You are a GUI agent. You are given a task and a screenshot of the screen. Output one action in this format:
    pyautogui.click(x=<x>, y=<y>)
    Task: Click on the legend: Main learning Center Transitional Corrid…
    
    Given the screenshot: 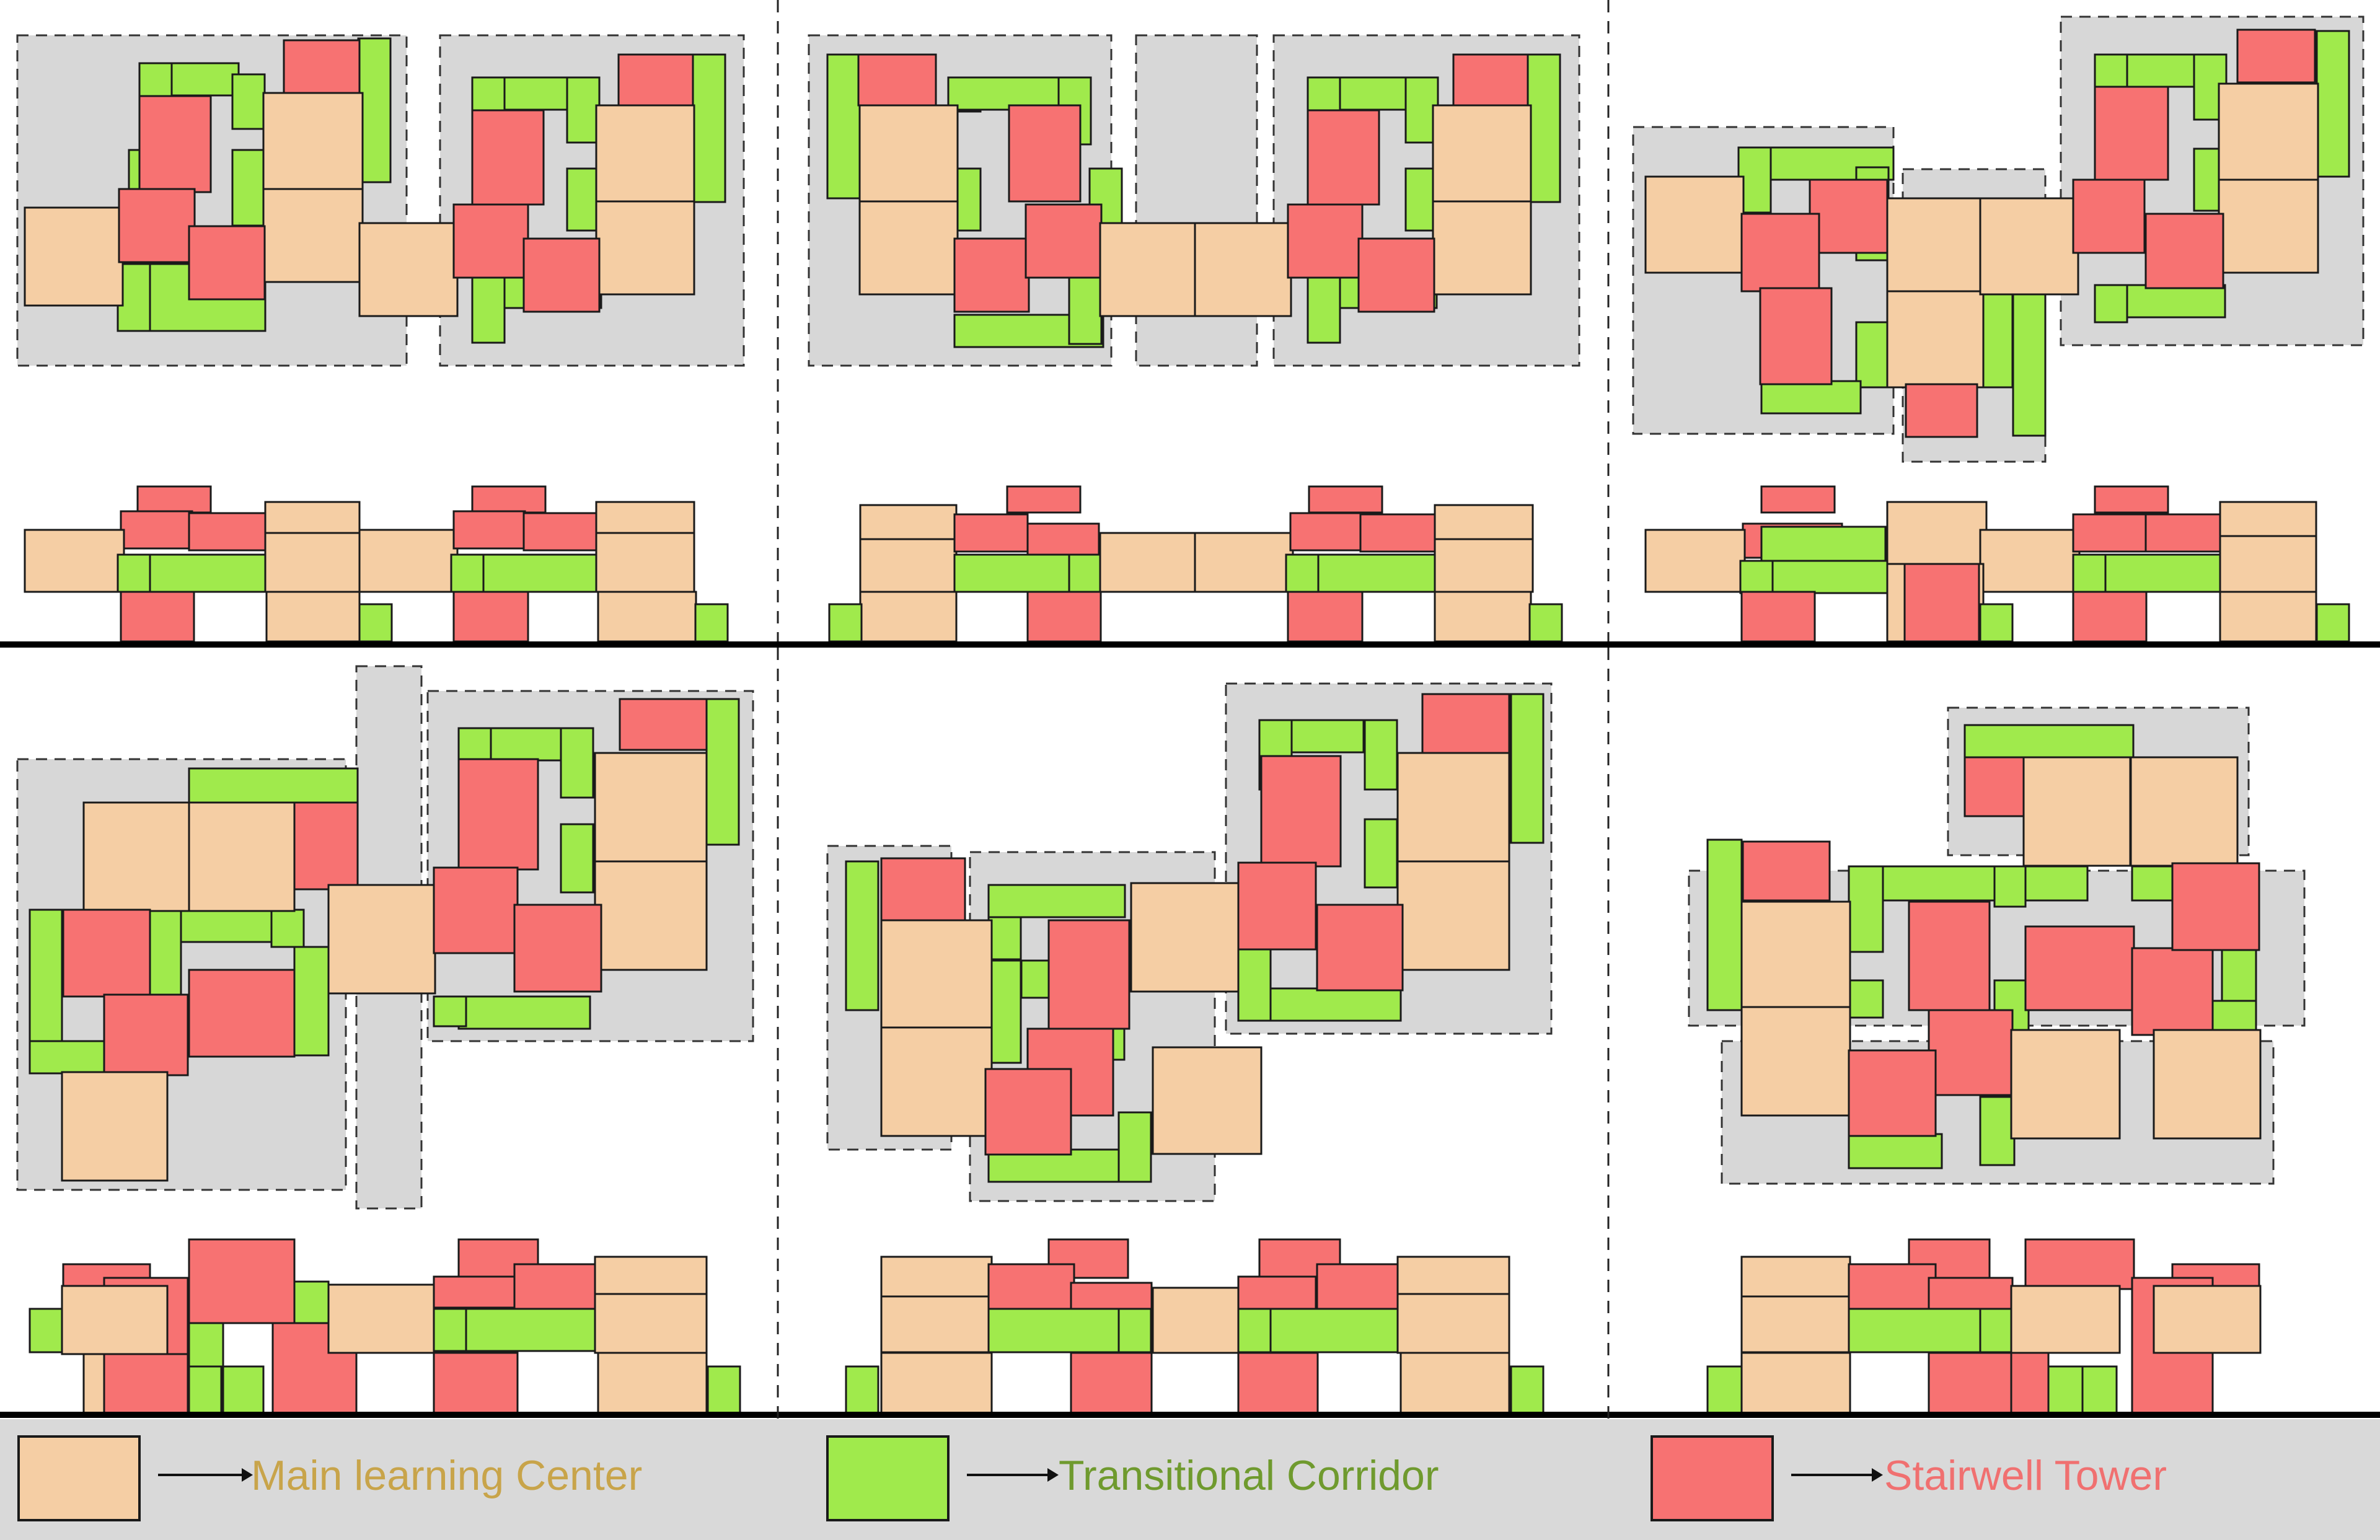 What is the action you would take?
    pyautogui.click(x=1190, y=1479)
    